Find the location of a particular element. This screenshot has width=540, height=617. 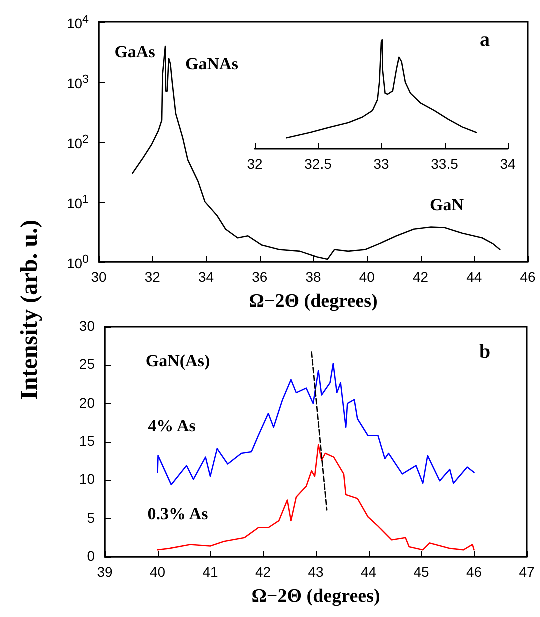

y-tick-label: 5 is located at coordinates (91, 519).